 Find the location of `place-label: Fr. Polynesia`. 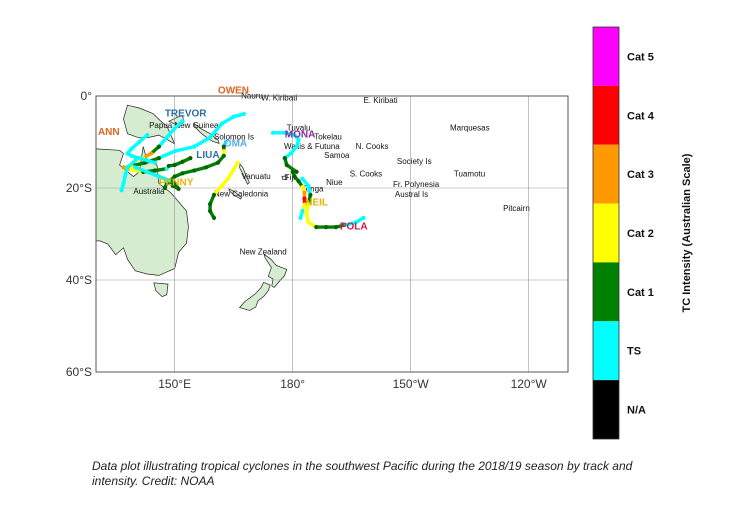

place-label: Fr. Polynesia is located at coordinates (416, 184).